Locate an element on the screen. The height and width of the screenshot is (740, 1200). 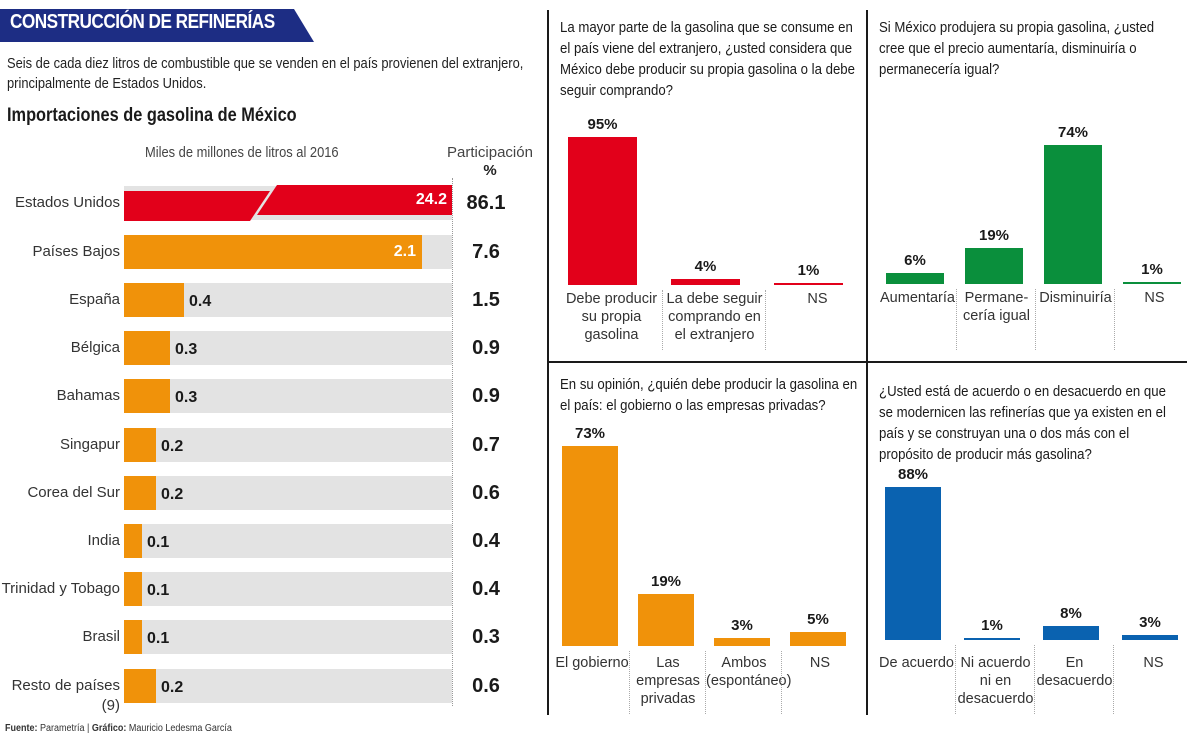
survey-bar-value: 73% is located at coordinates (590, 433).